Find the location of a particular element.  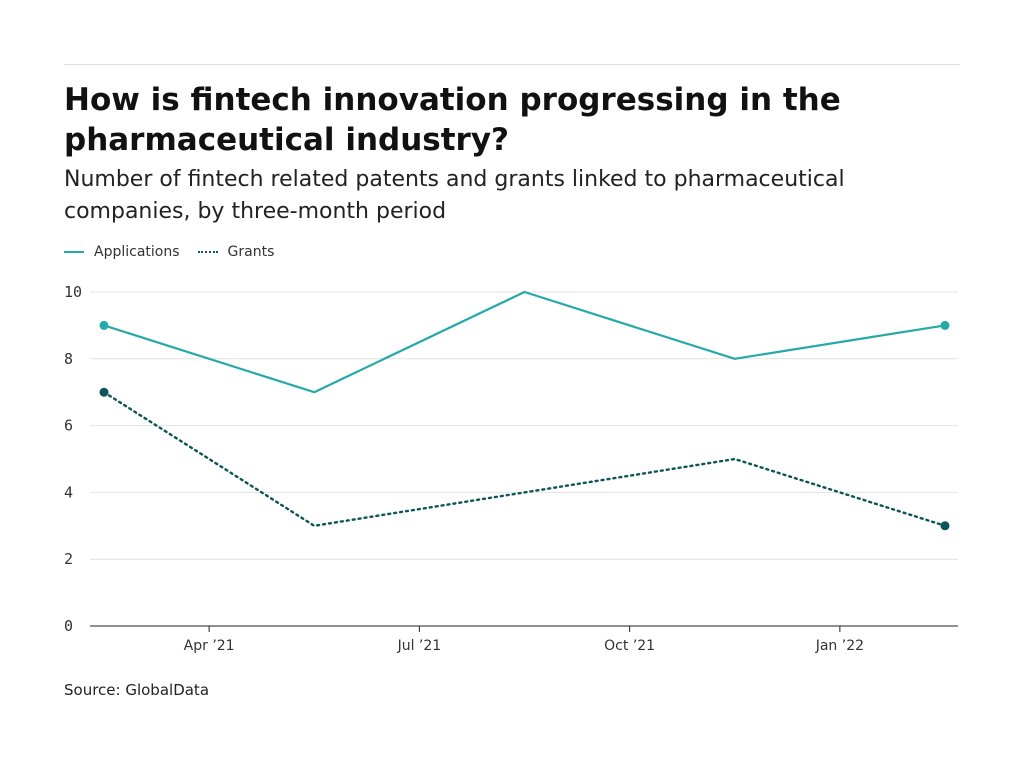

x-tick-label-2: Oct ’21 is located at coordinates (629, 646).